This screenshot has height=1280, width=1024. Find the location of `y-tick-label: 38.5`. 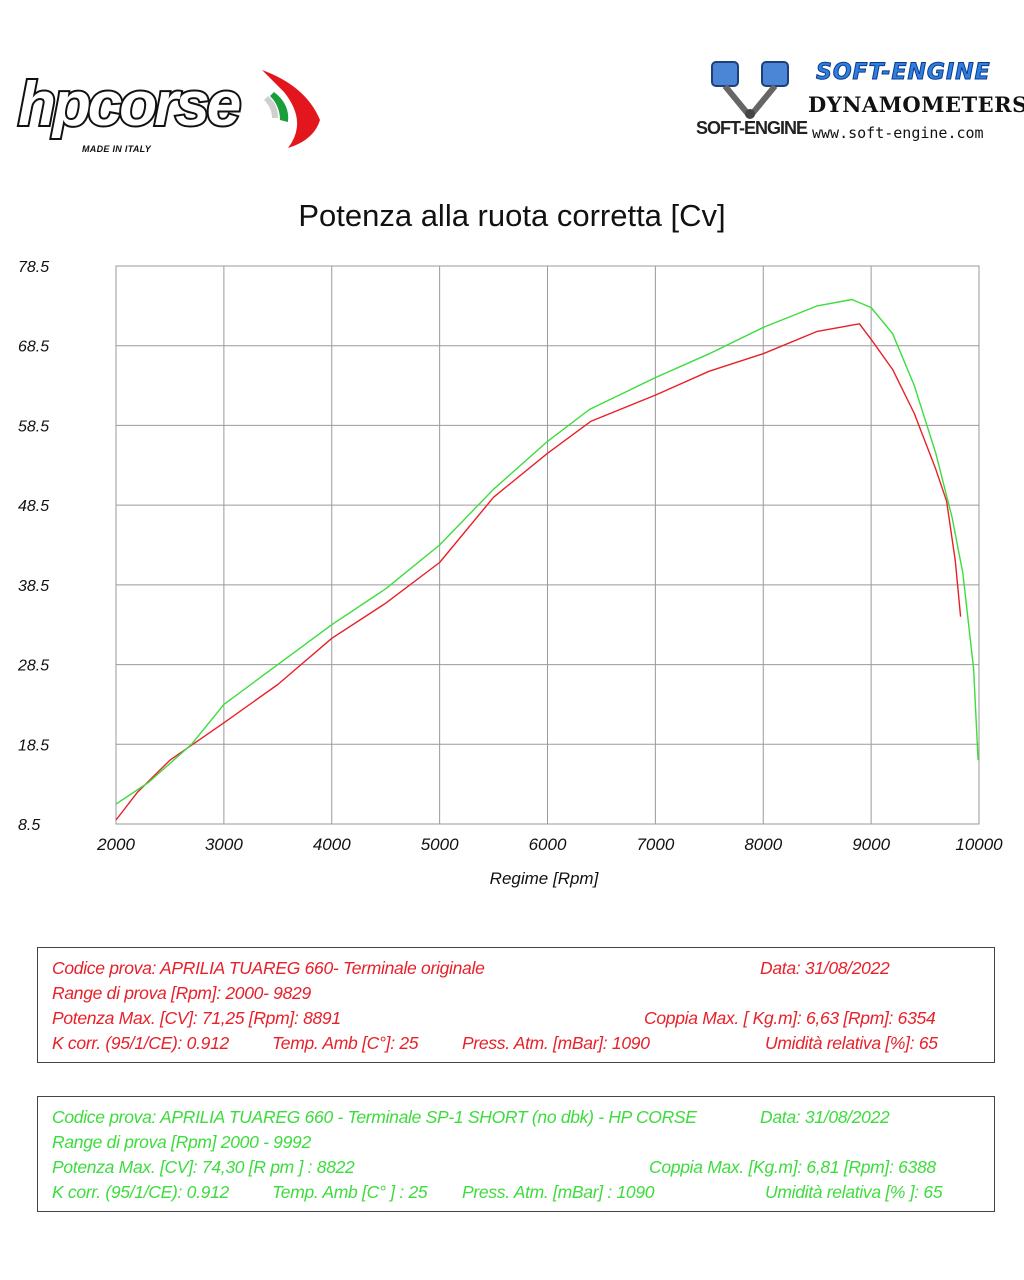

y-tick-label: 38.5 is located at coordinates (33, 586).